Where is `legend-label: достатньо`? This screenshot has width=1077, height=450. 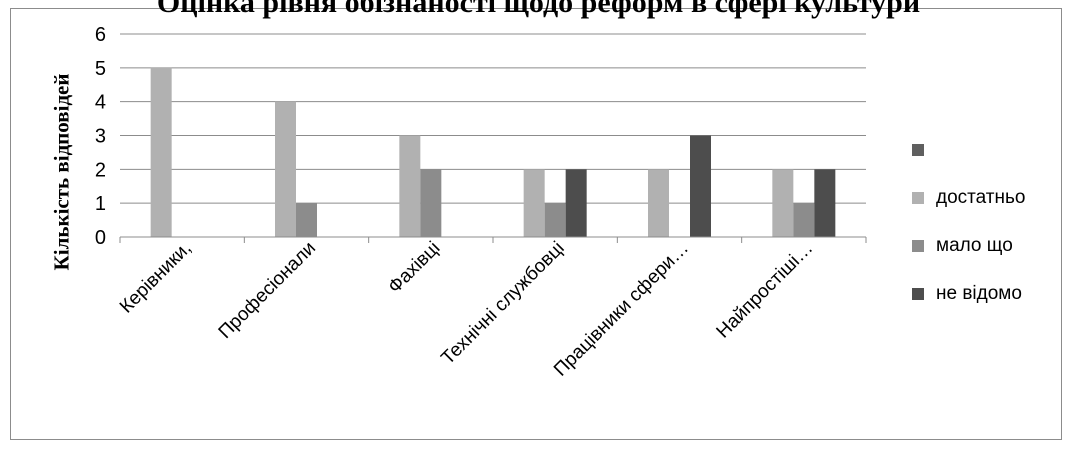 legend-label: достатньо is located at coordinates (981, 197).